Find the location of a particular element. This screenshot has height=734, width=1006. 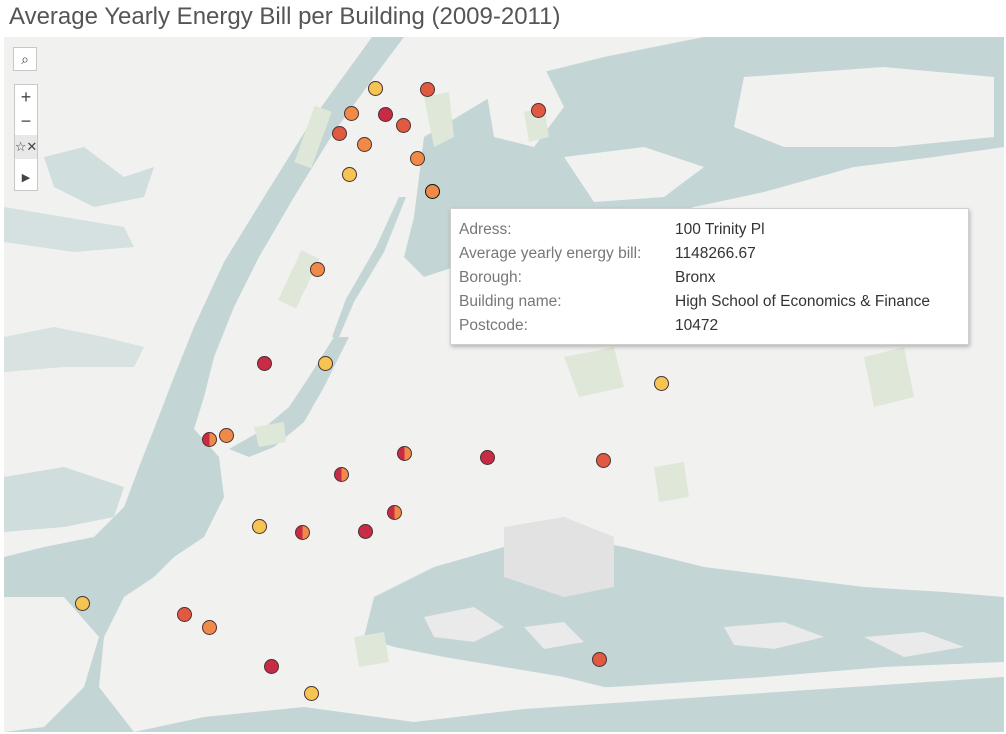

tooltip-value: Bronx is located at coordinates (695, 277).